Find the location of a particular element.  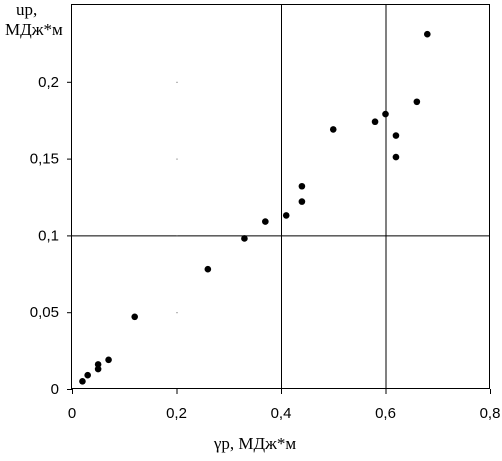

x-tick-label-1: 0,2 is located at coordinates (176, 413).